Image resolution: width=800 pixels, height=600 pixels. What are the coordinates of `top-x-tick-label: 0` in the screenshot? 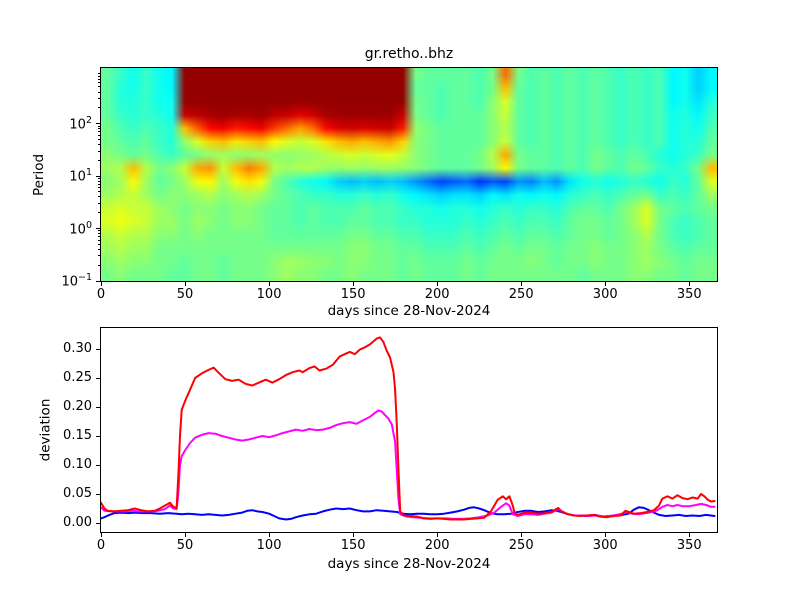 It's located at (101, 294).